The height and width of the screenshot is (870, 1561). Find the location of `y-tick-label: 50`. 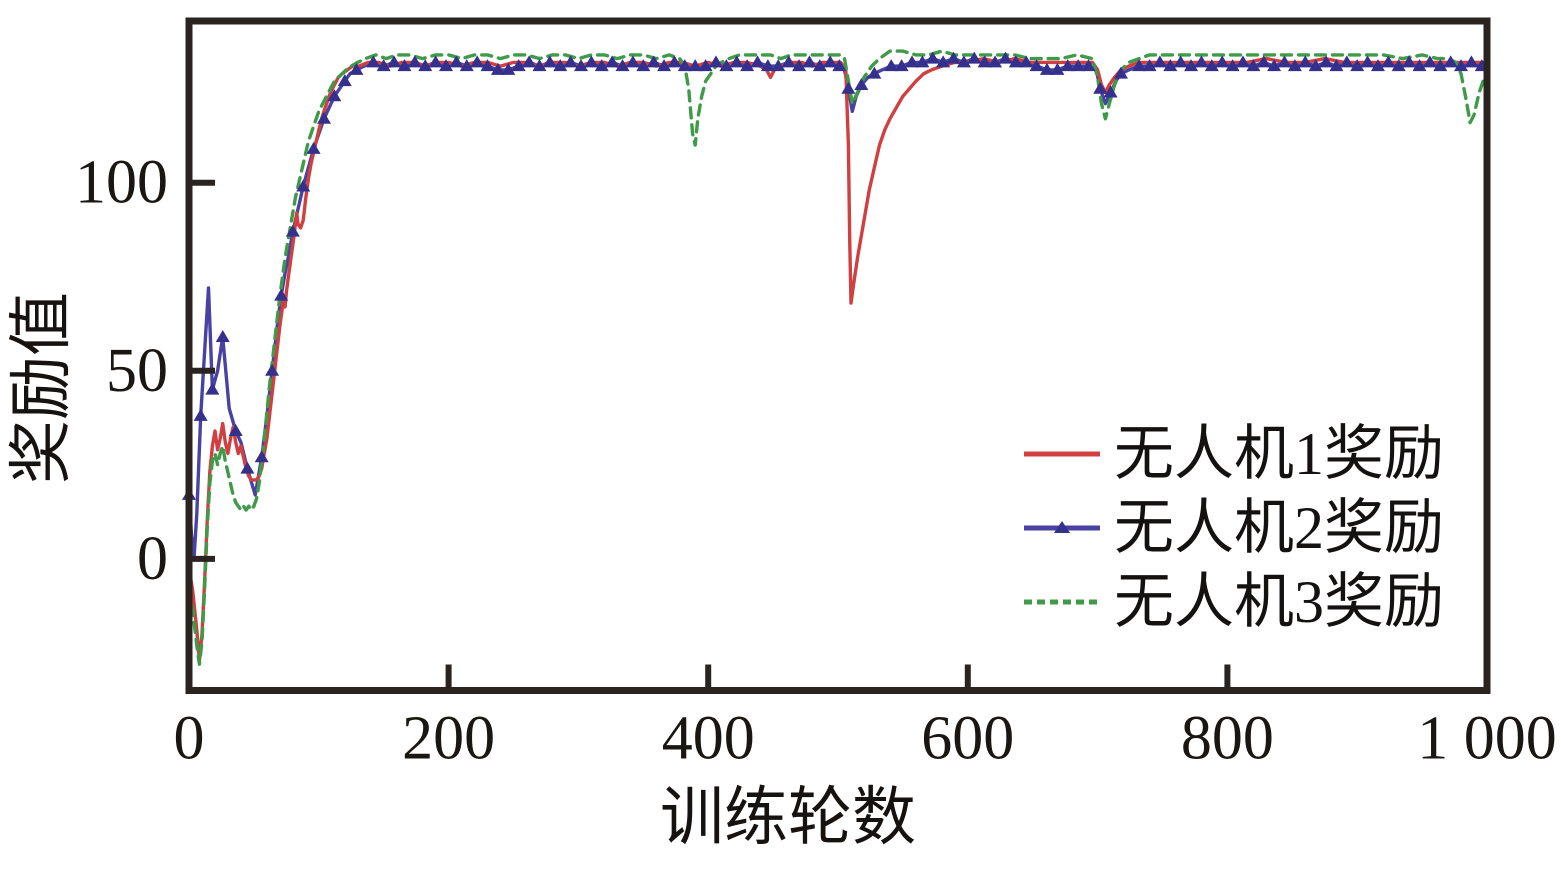

y-tick-label: 50 is located at coordinates (137, 371).